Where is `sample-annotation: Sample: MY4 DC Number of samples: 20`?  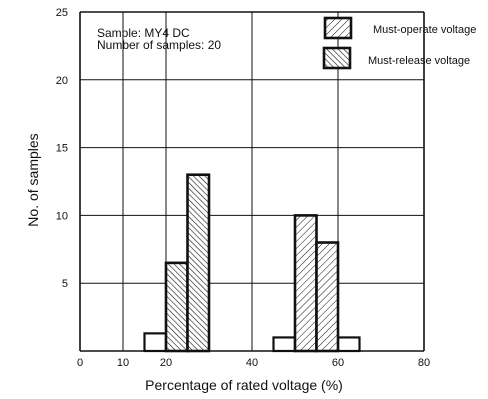 sample-annotation: Sample: MY4 DC Number of samples: 20 is located at coordinates (159, 39).